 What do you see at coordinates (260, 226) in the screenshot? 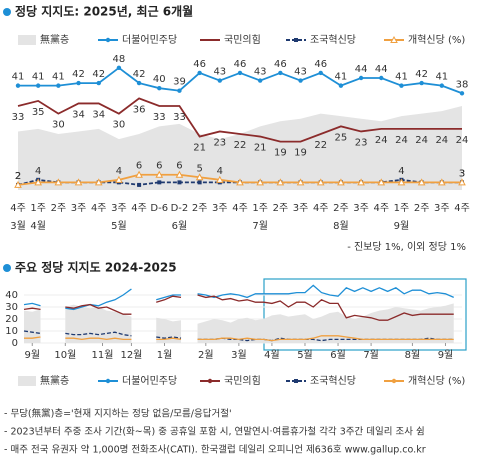
I see `month-label: 7월` at bounding box center [260, 226].